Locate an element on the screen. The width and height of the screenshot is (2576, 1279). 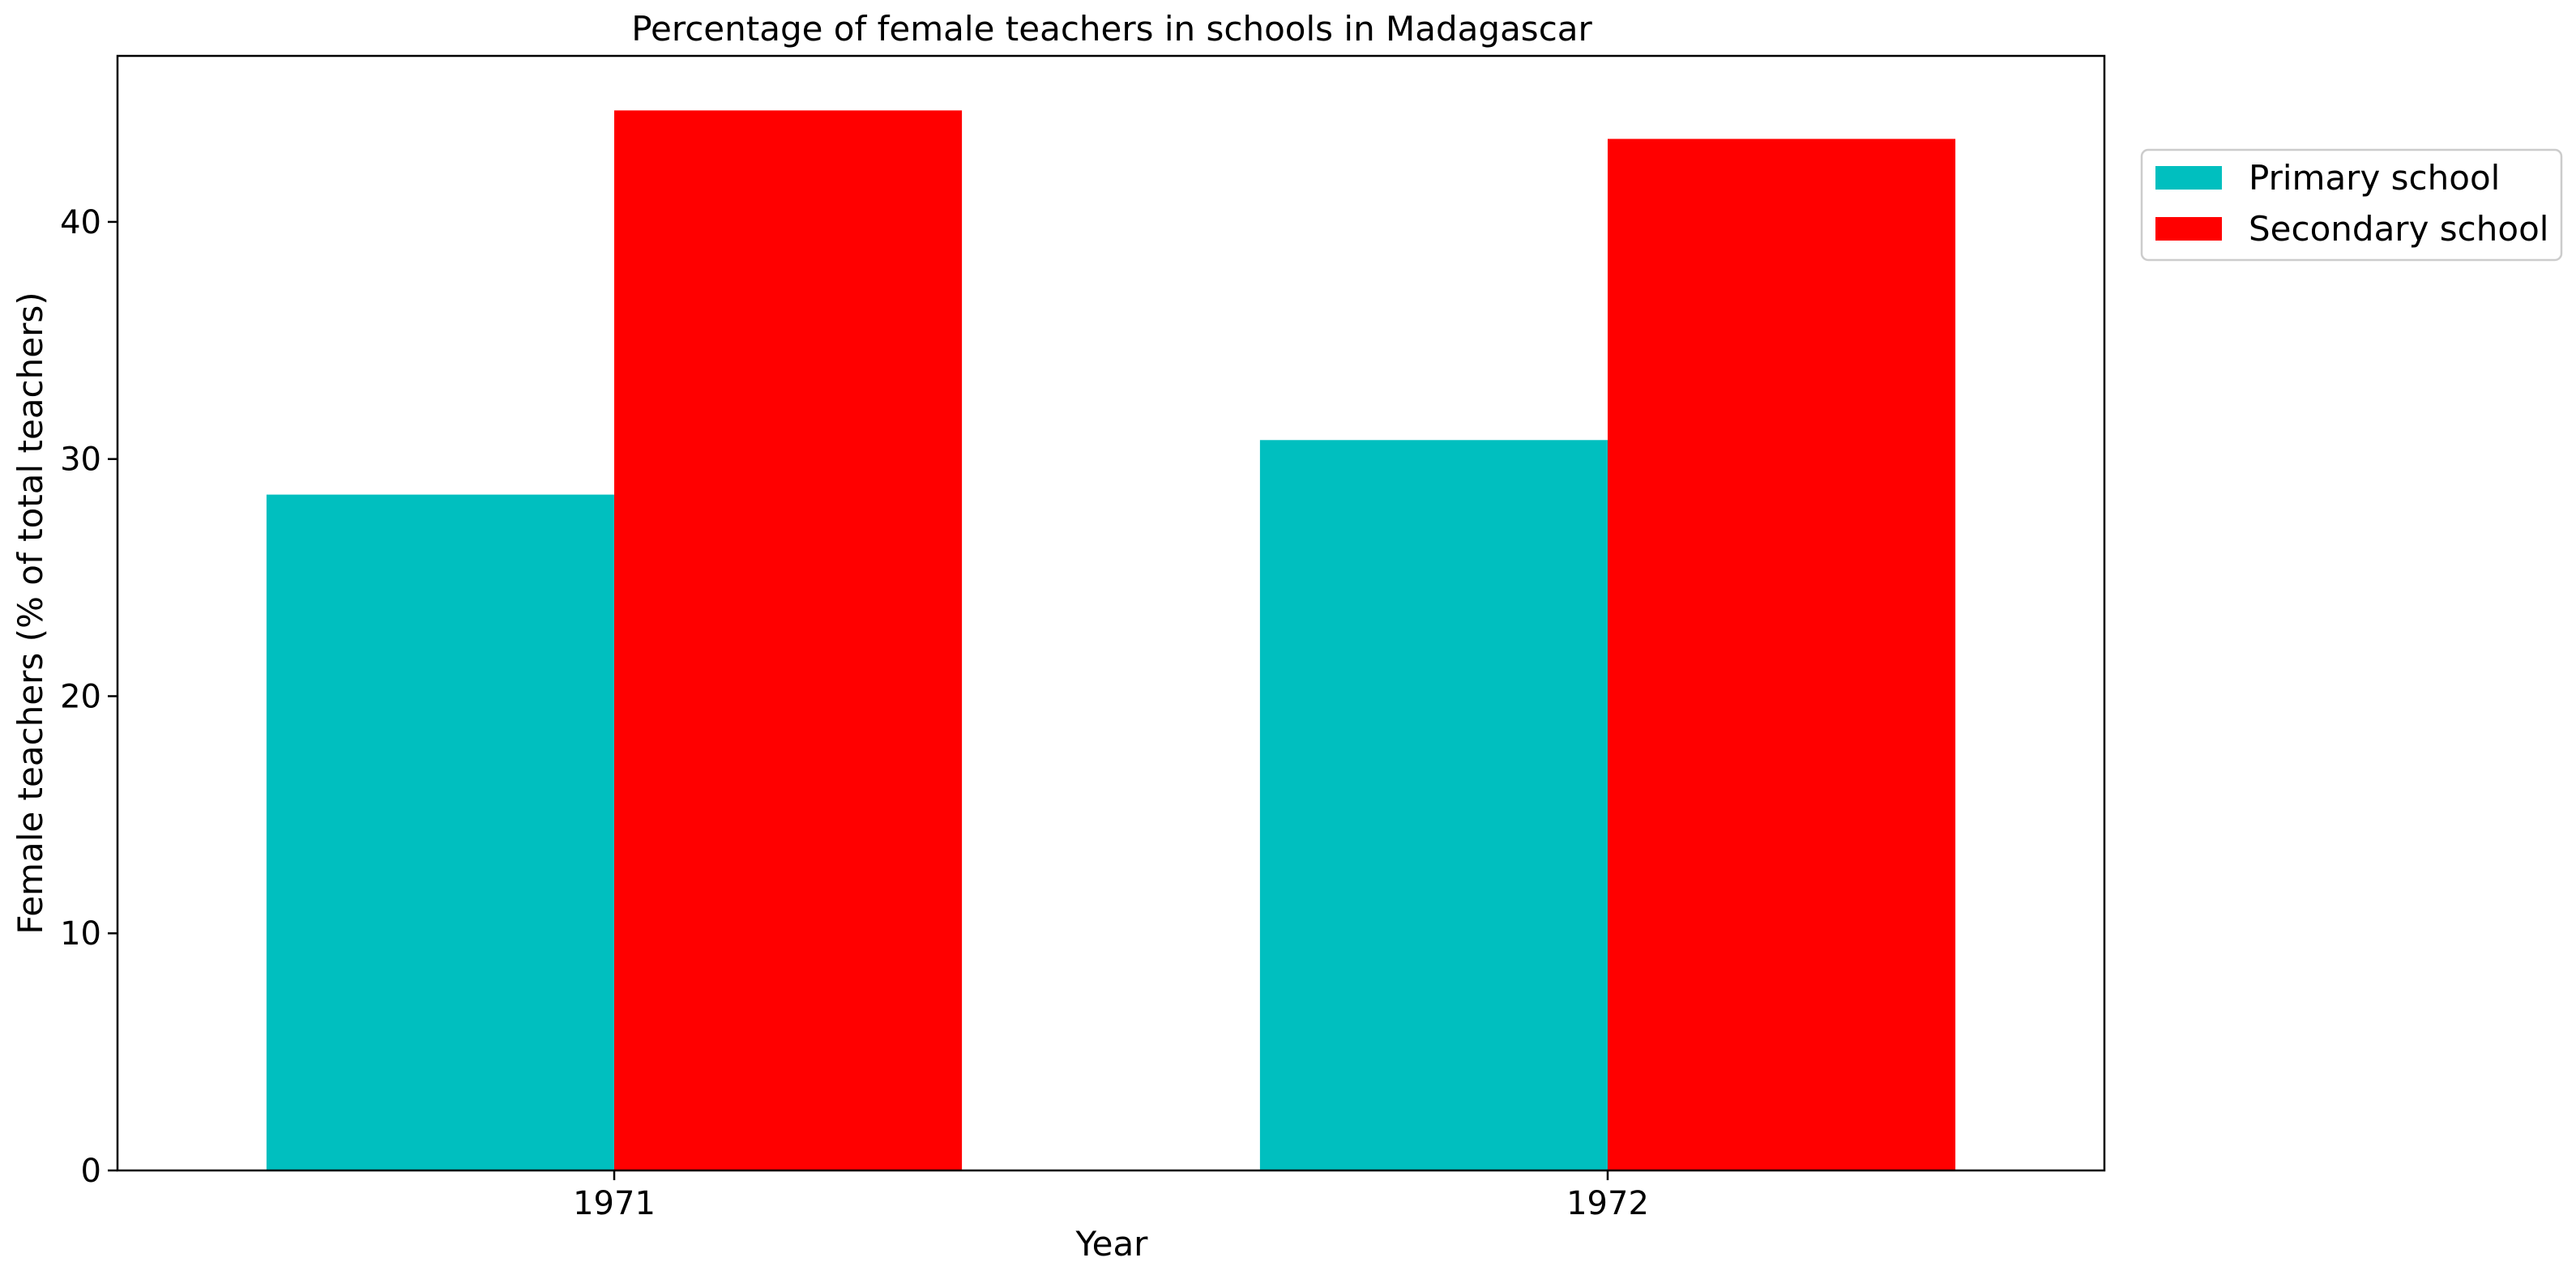
legend-label: Primary school is located at coordinates (2374, 178).